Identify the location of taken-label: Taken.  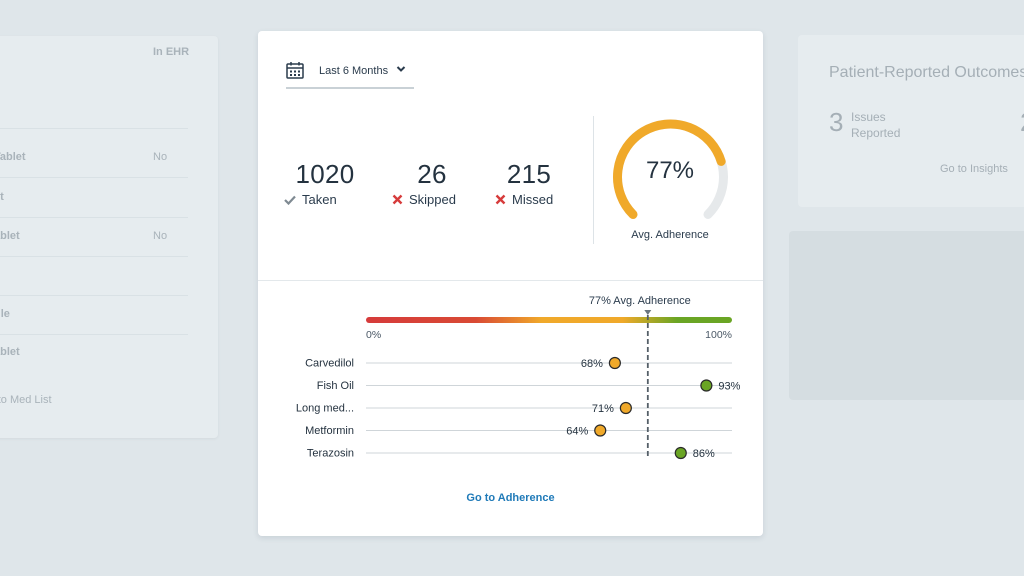
(319, 199).